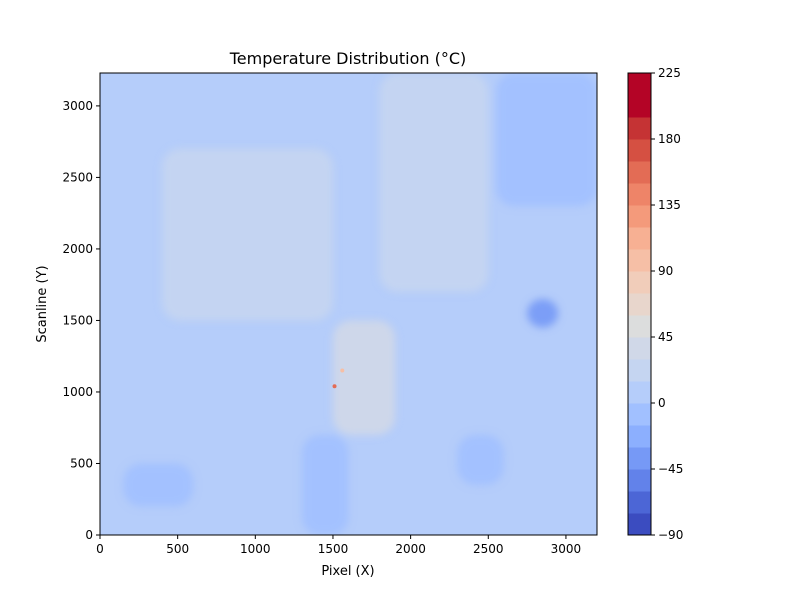 The image size is (800, 600). Describe the element at coordinates (255, 549) in the screenshot. I see `x-tick-label: 1000` at that location.